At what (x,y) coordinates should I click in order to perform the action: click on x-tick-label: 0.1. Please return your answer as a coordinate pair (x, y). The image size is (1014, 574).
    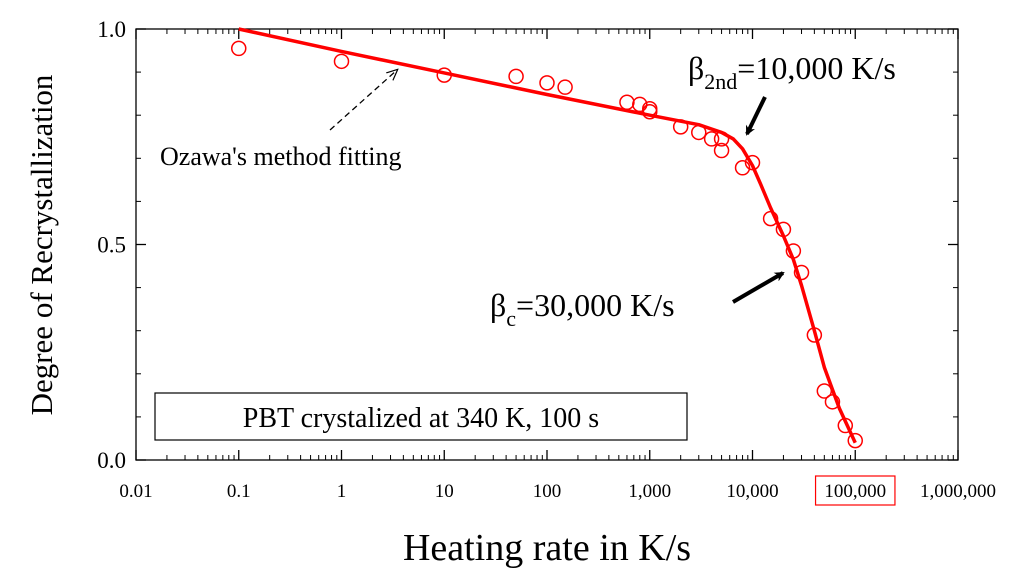
    Looking at the image, I should click on (239, 491).